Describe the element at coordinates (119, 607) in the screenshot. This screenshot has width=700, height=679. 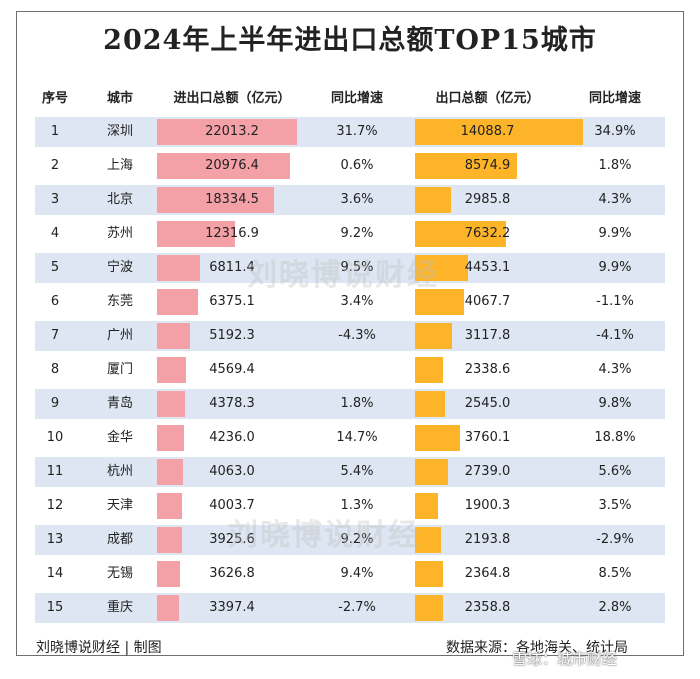
I see `city-cell: 重庆` at that location.